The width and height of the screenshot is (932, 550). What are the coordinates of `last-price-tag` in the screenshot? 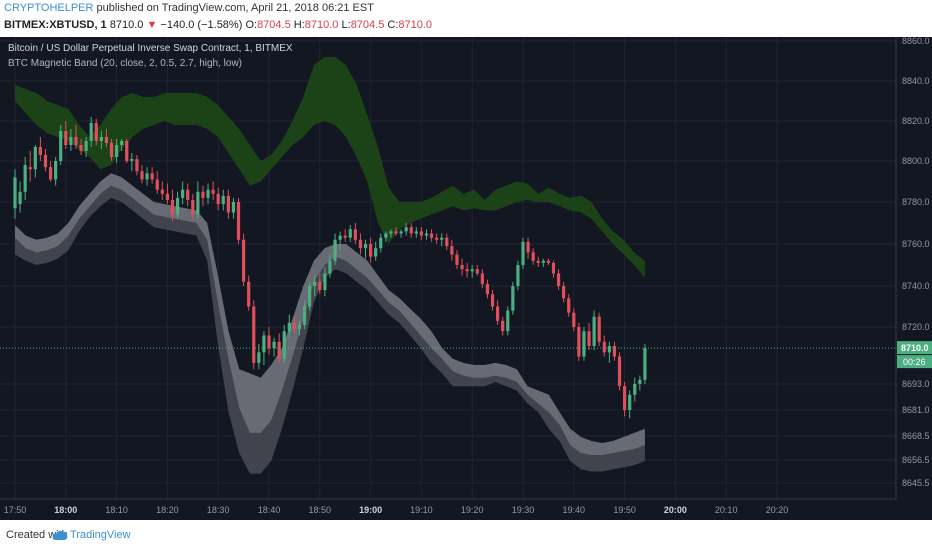 It's located at (914, 348).